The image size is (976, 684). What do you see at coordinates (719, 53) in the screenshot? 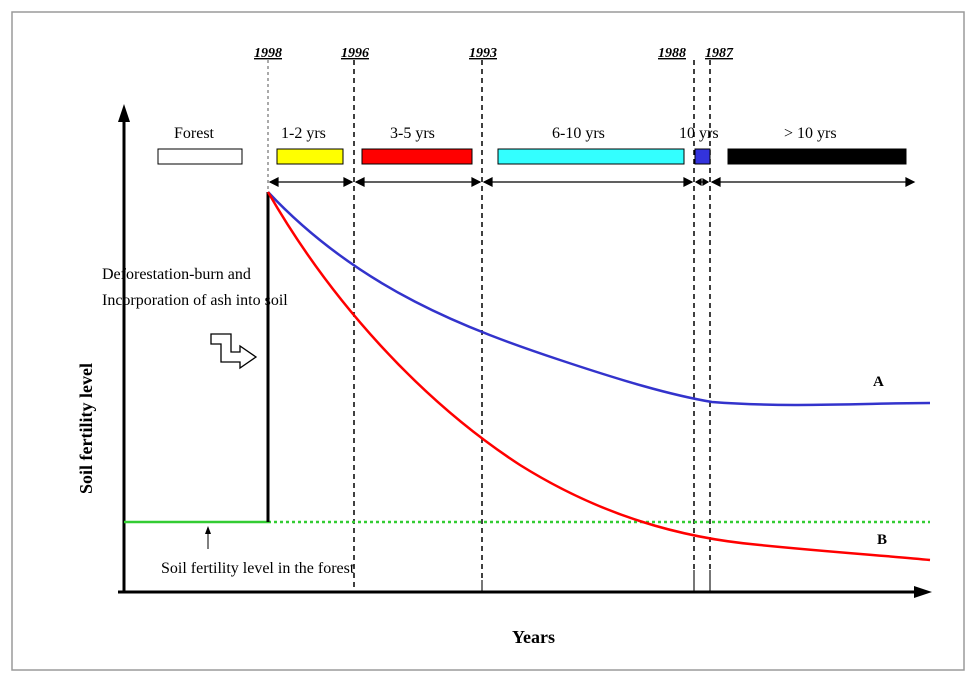
I see `year-label-1987: 1987` at bounding box center [719, 53].